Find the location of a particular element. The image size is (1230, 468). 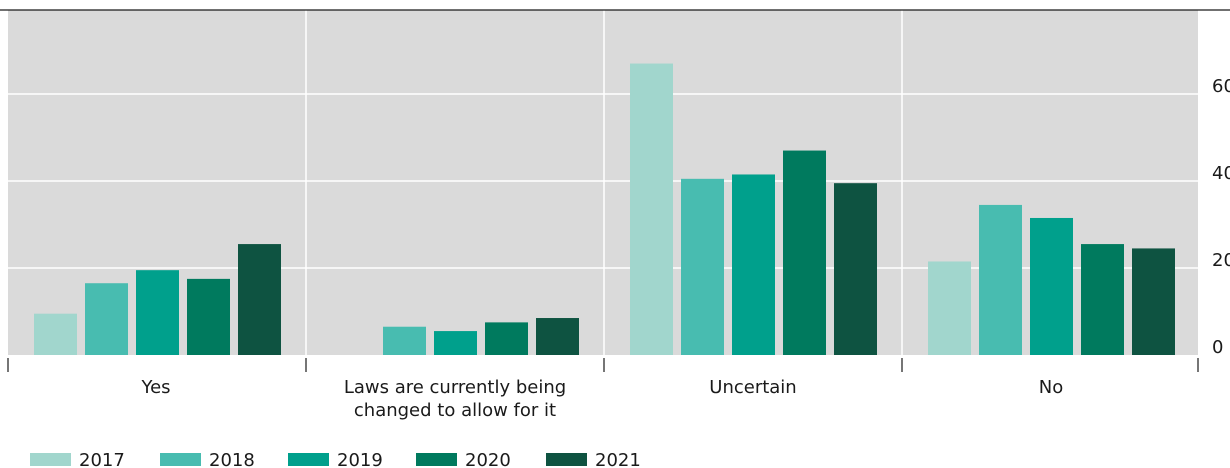

category-label: No is located at coordinates (1051, 387).